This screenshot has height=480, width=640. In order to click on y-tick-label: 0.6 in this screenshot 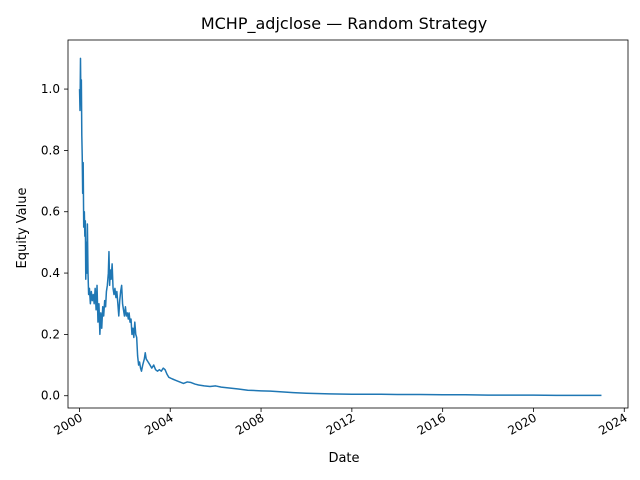, I will do `click(50, 212)`.